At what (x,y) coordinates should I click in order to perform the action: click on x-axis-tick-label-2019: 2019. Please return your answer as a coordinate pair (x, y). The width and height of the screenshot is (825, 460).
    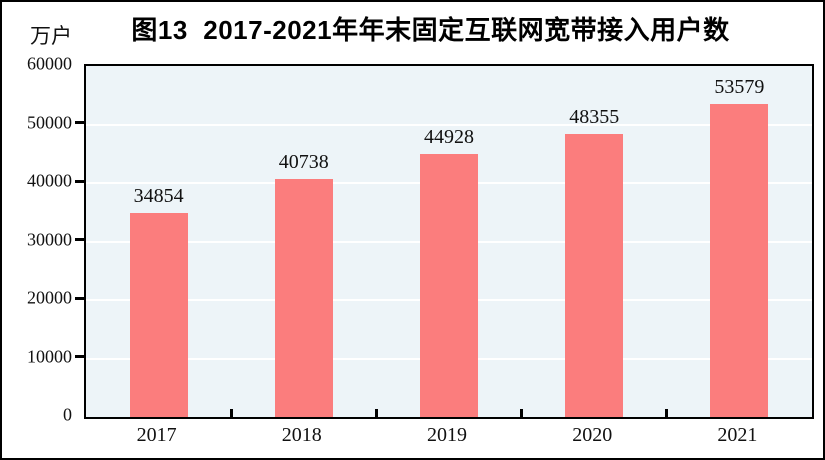
    Looking at the image, I should click on (447, 435).